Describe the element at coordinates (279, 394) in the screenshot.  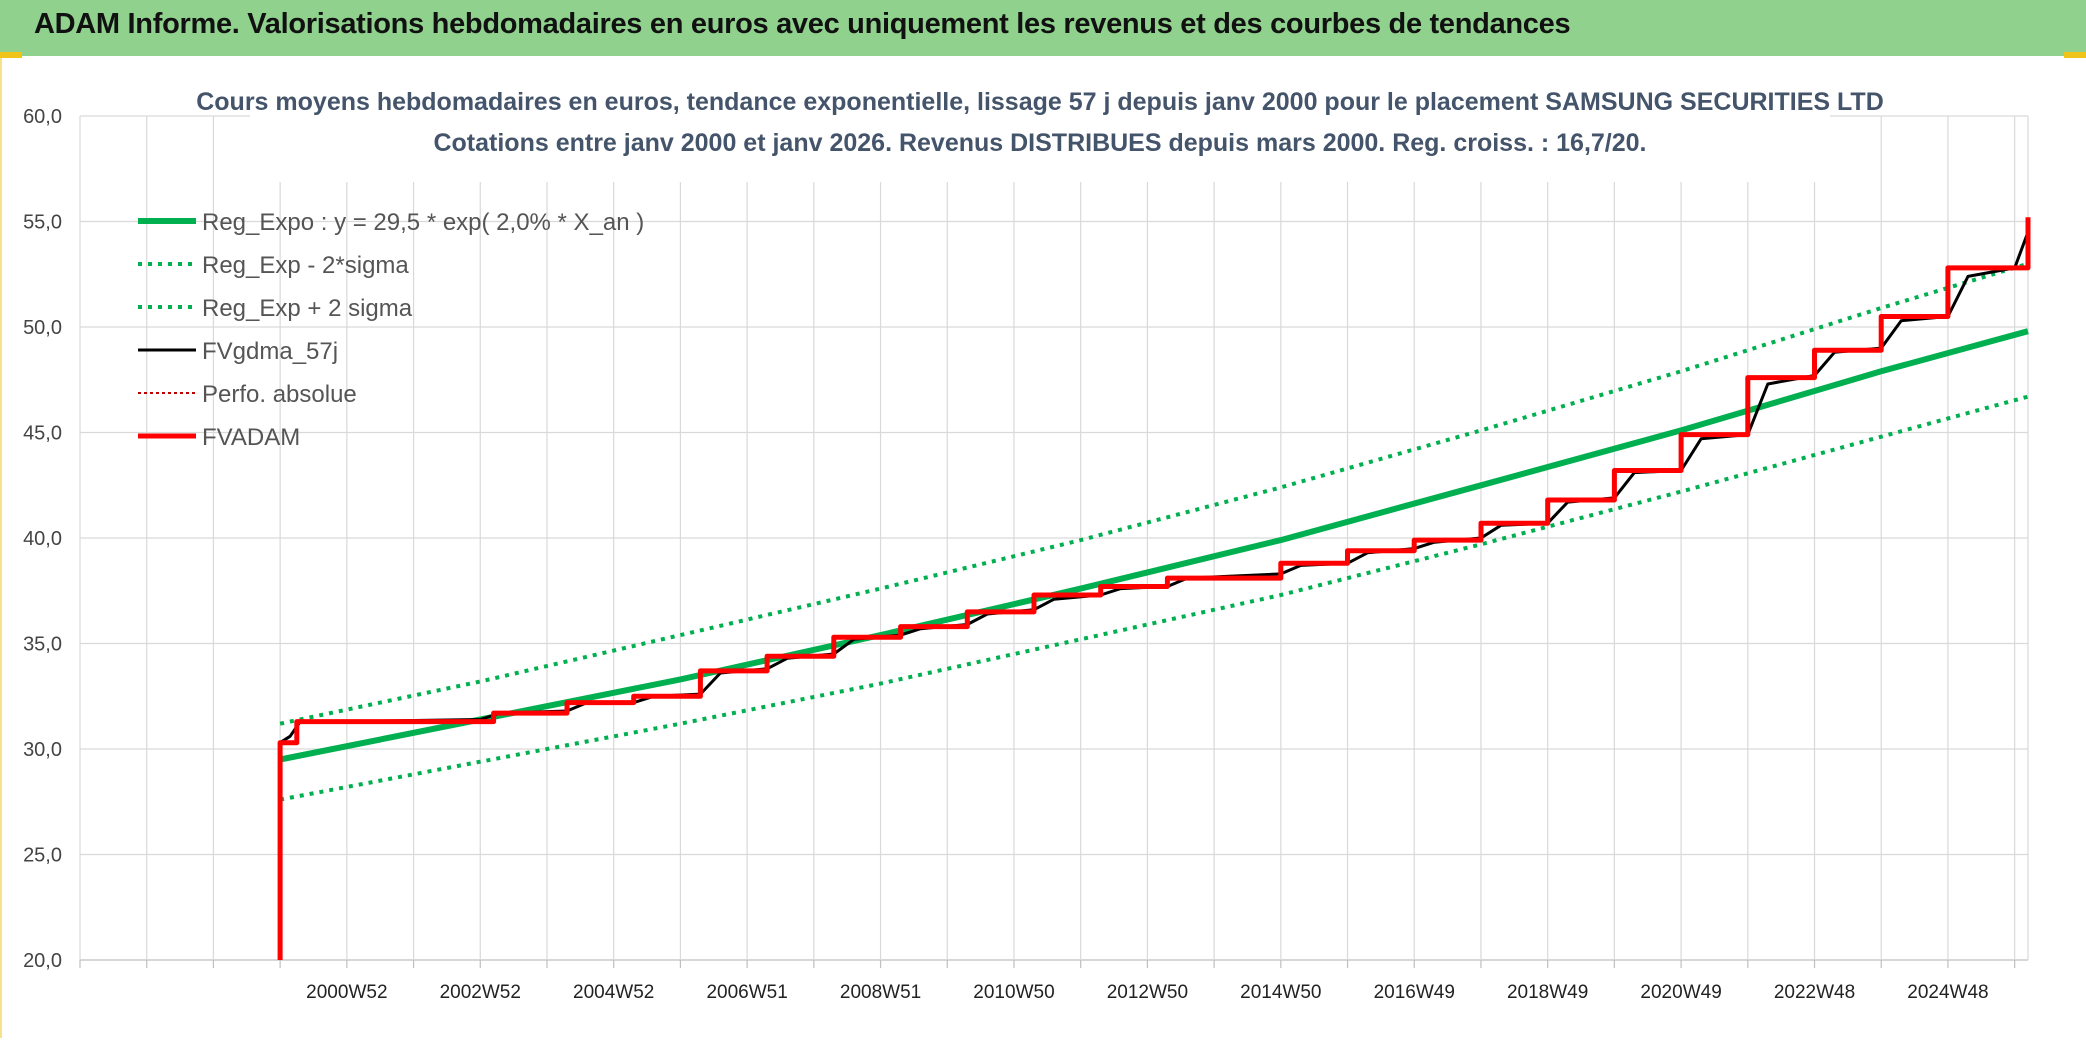
I see `legend-label: Perfo. absolue` at that location.